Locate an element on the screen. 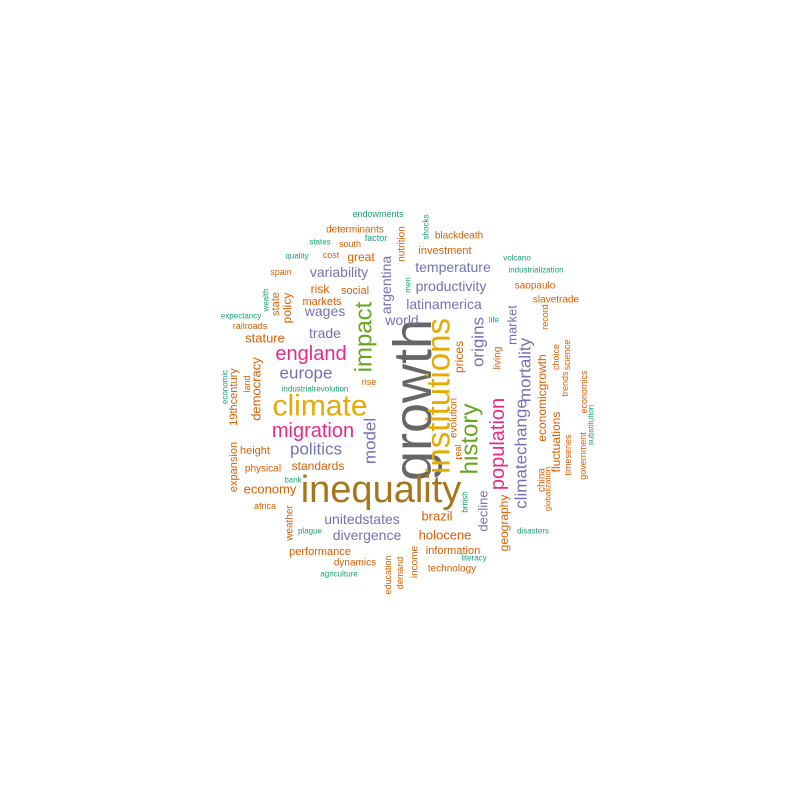 The height and width of the screenshot is (800, 800). word-economic: economic is located at coordinates (225, 387).